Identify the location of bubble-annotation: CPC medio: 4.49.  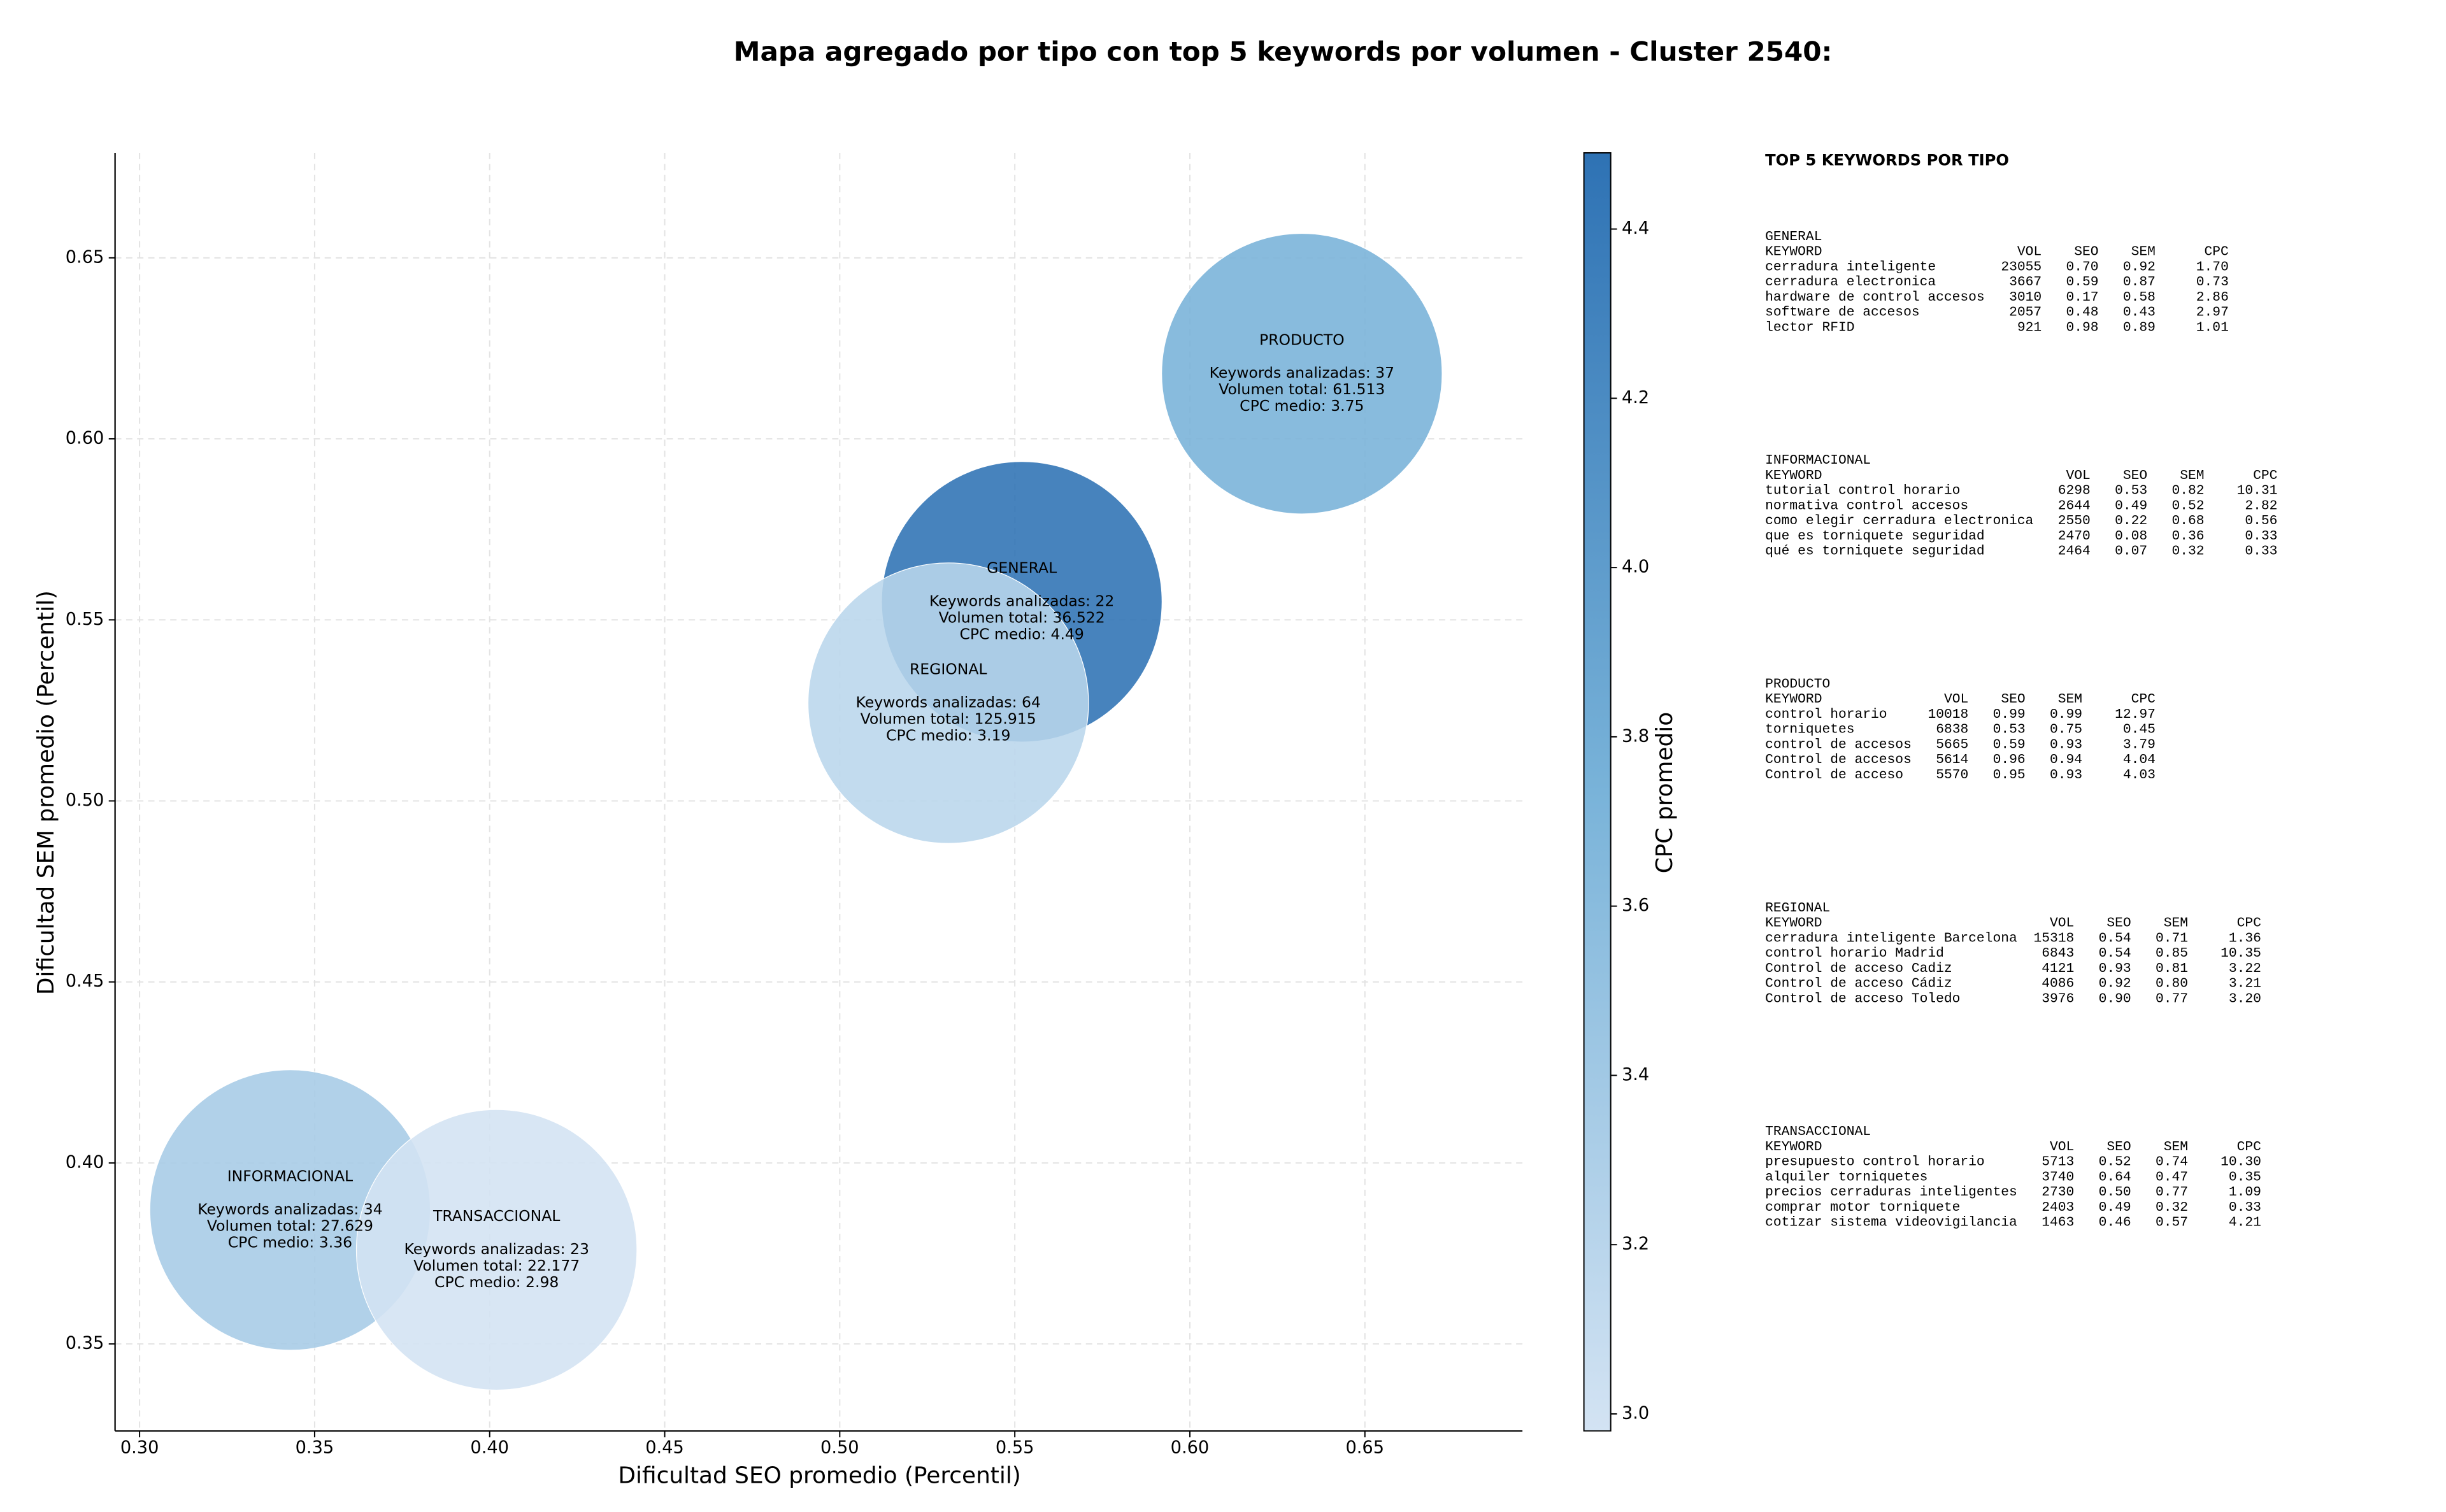
(1021, 634).